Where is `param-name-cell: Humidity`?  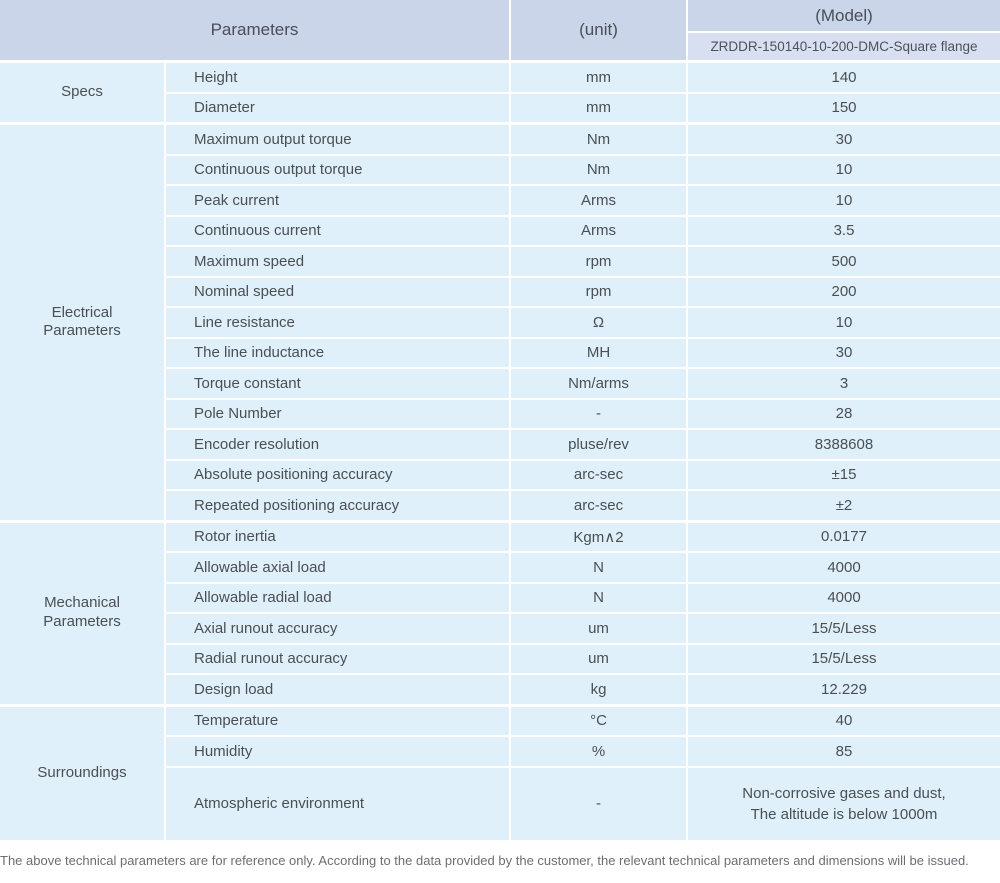
param-name-cell: Humidity is located at coordinates (337, 751).